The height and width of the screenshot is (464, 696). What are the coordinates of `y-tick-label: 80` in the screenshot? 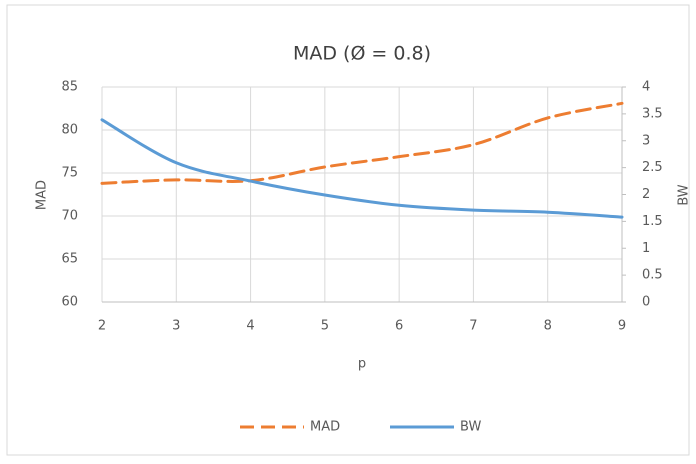 It's located at (69, 130).